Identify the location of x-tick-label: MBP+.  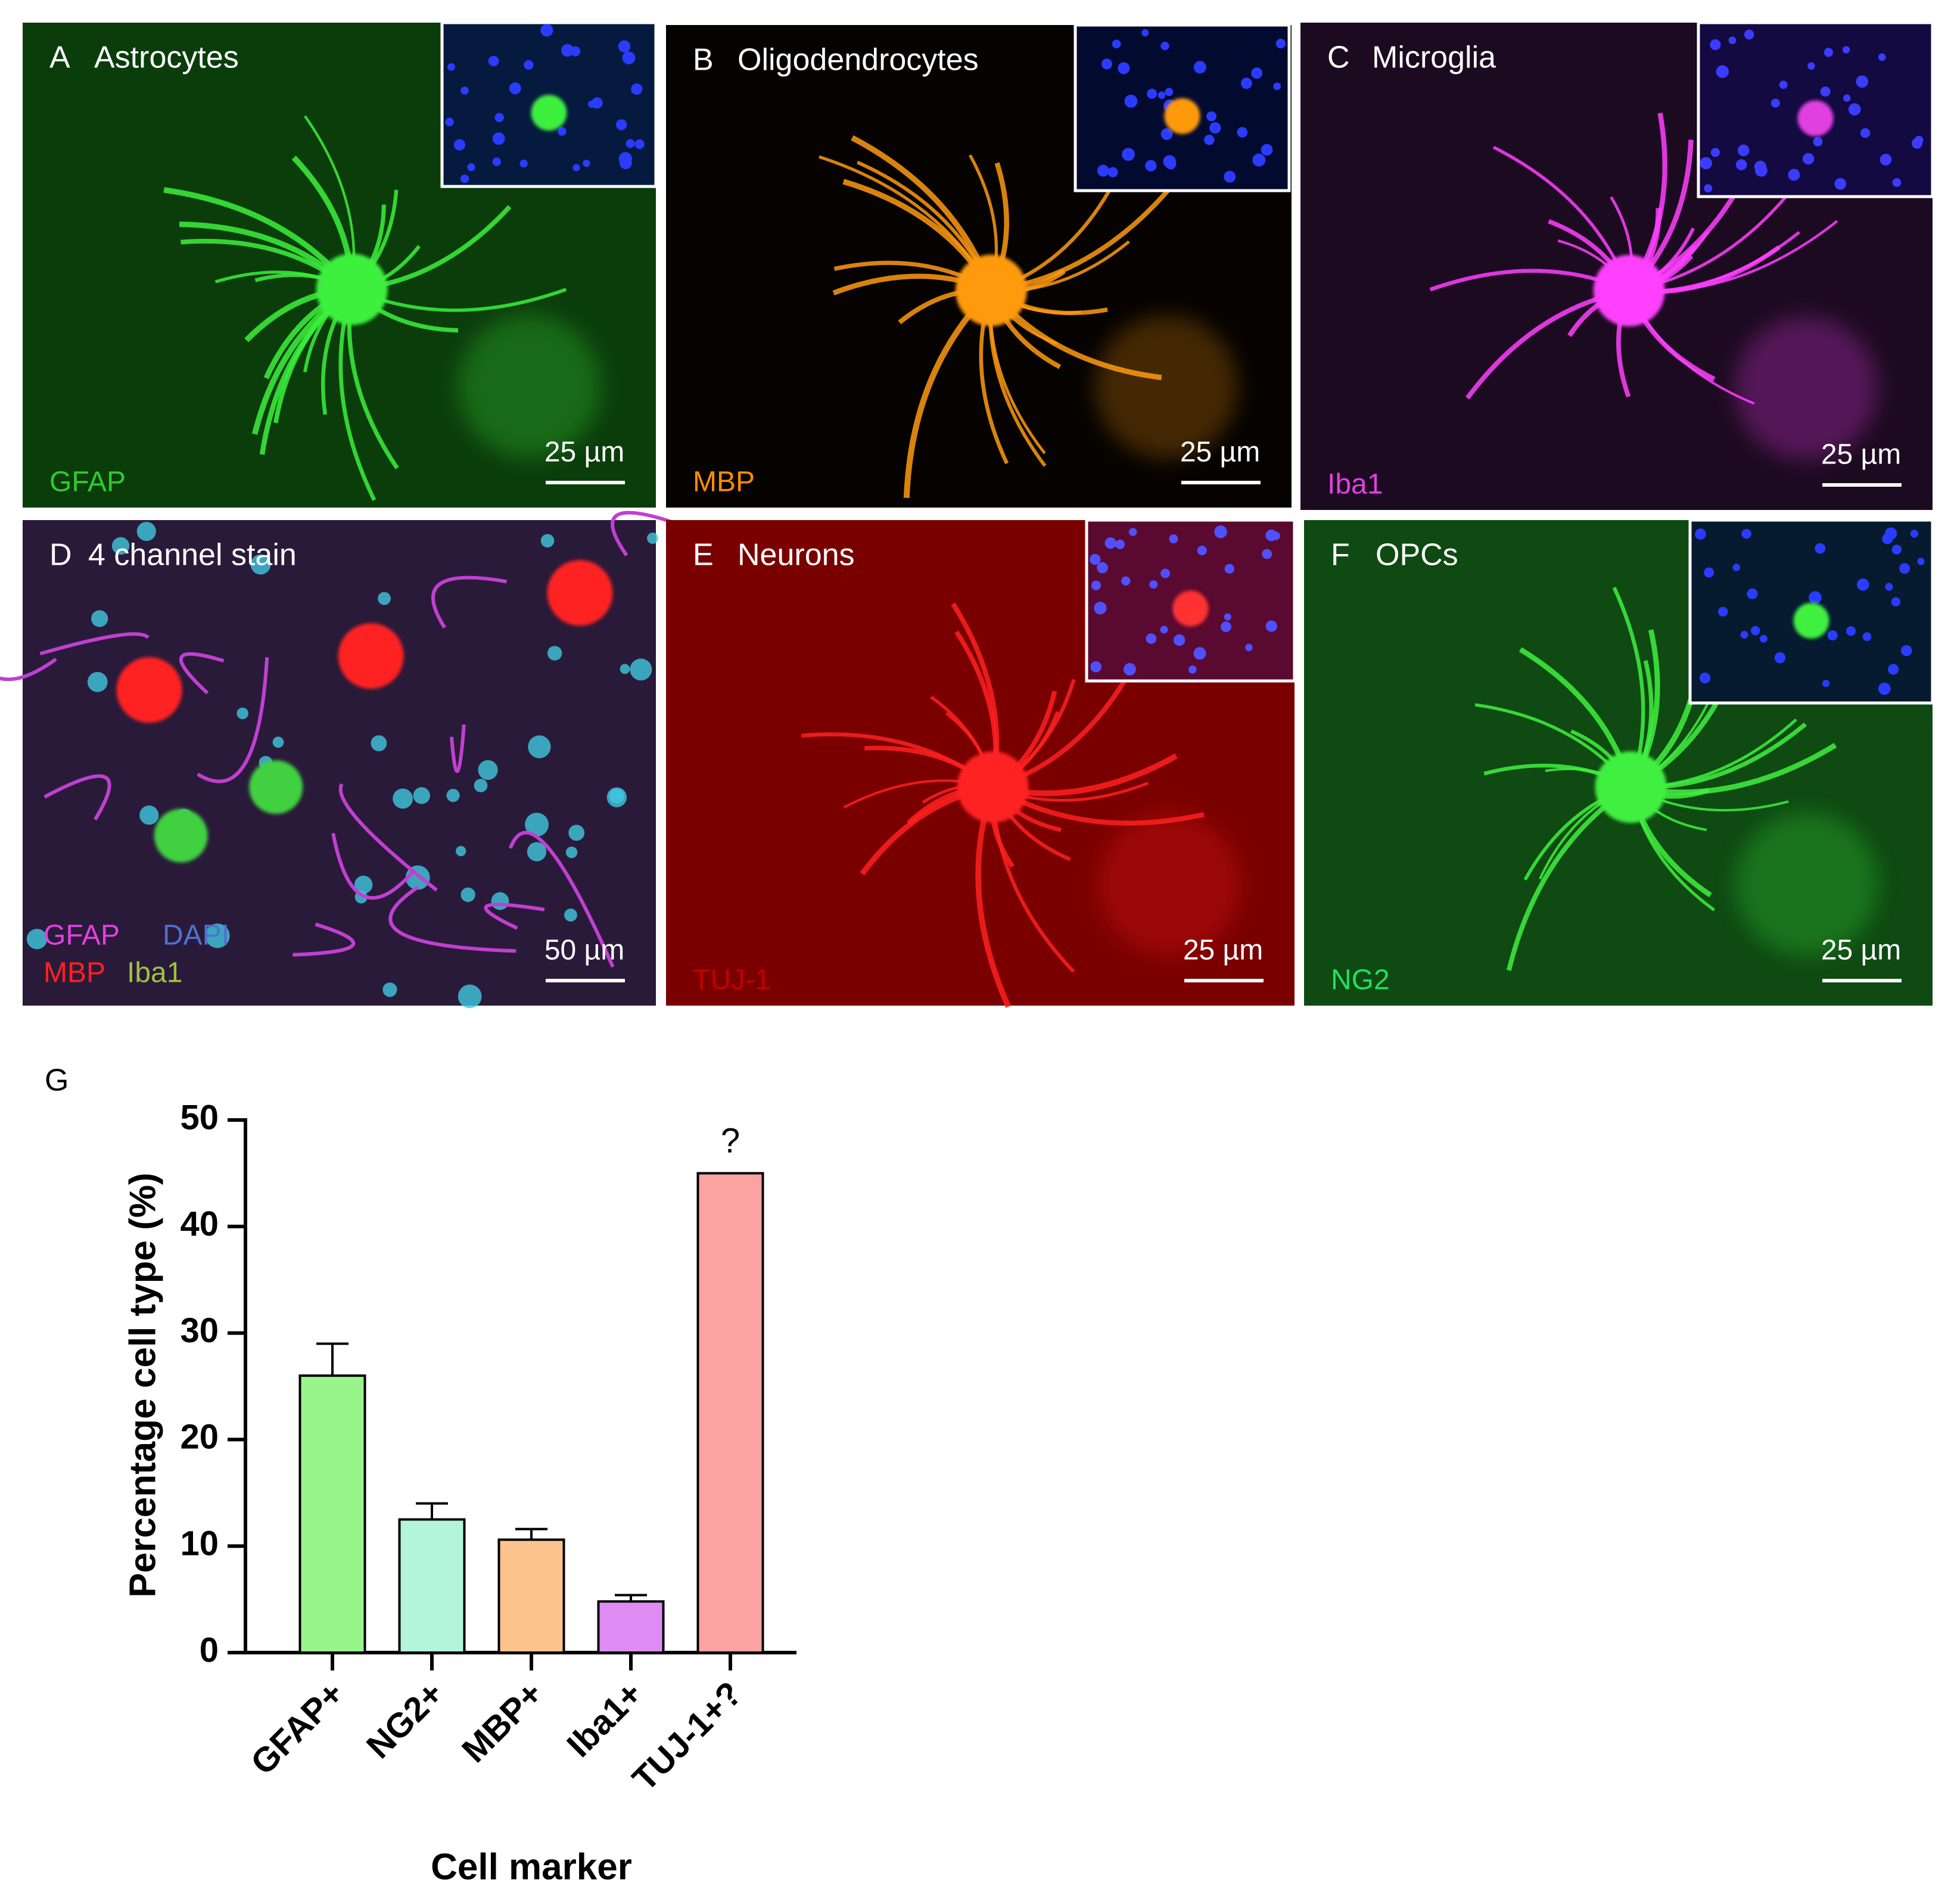
(502, 1722).